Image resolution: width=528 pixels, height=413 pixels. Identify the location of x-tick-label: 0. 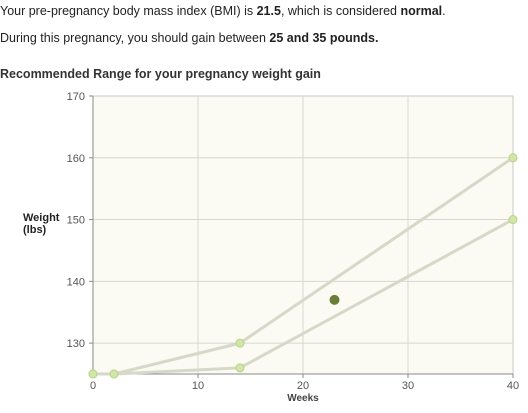
(93, 386).